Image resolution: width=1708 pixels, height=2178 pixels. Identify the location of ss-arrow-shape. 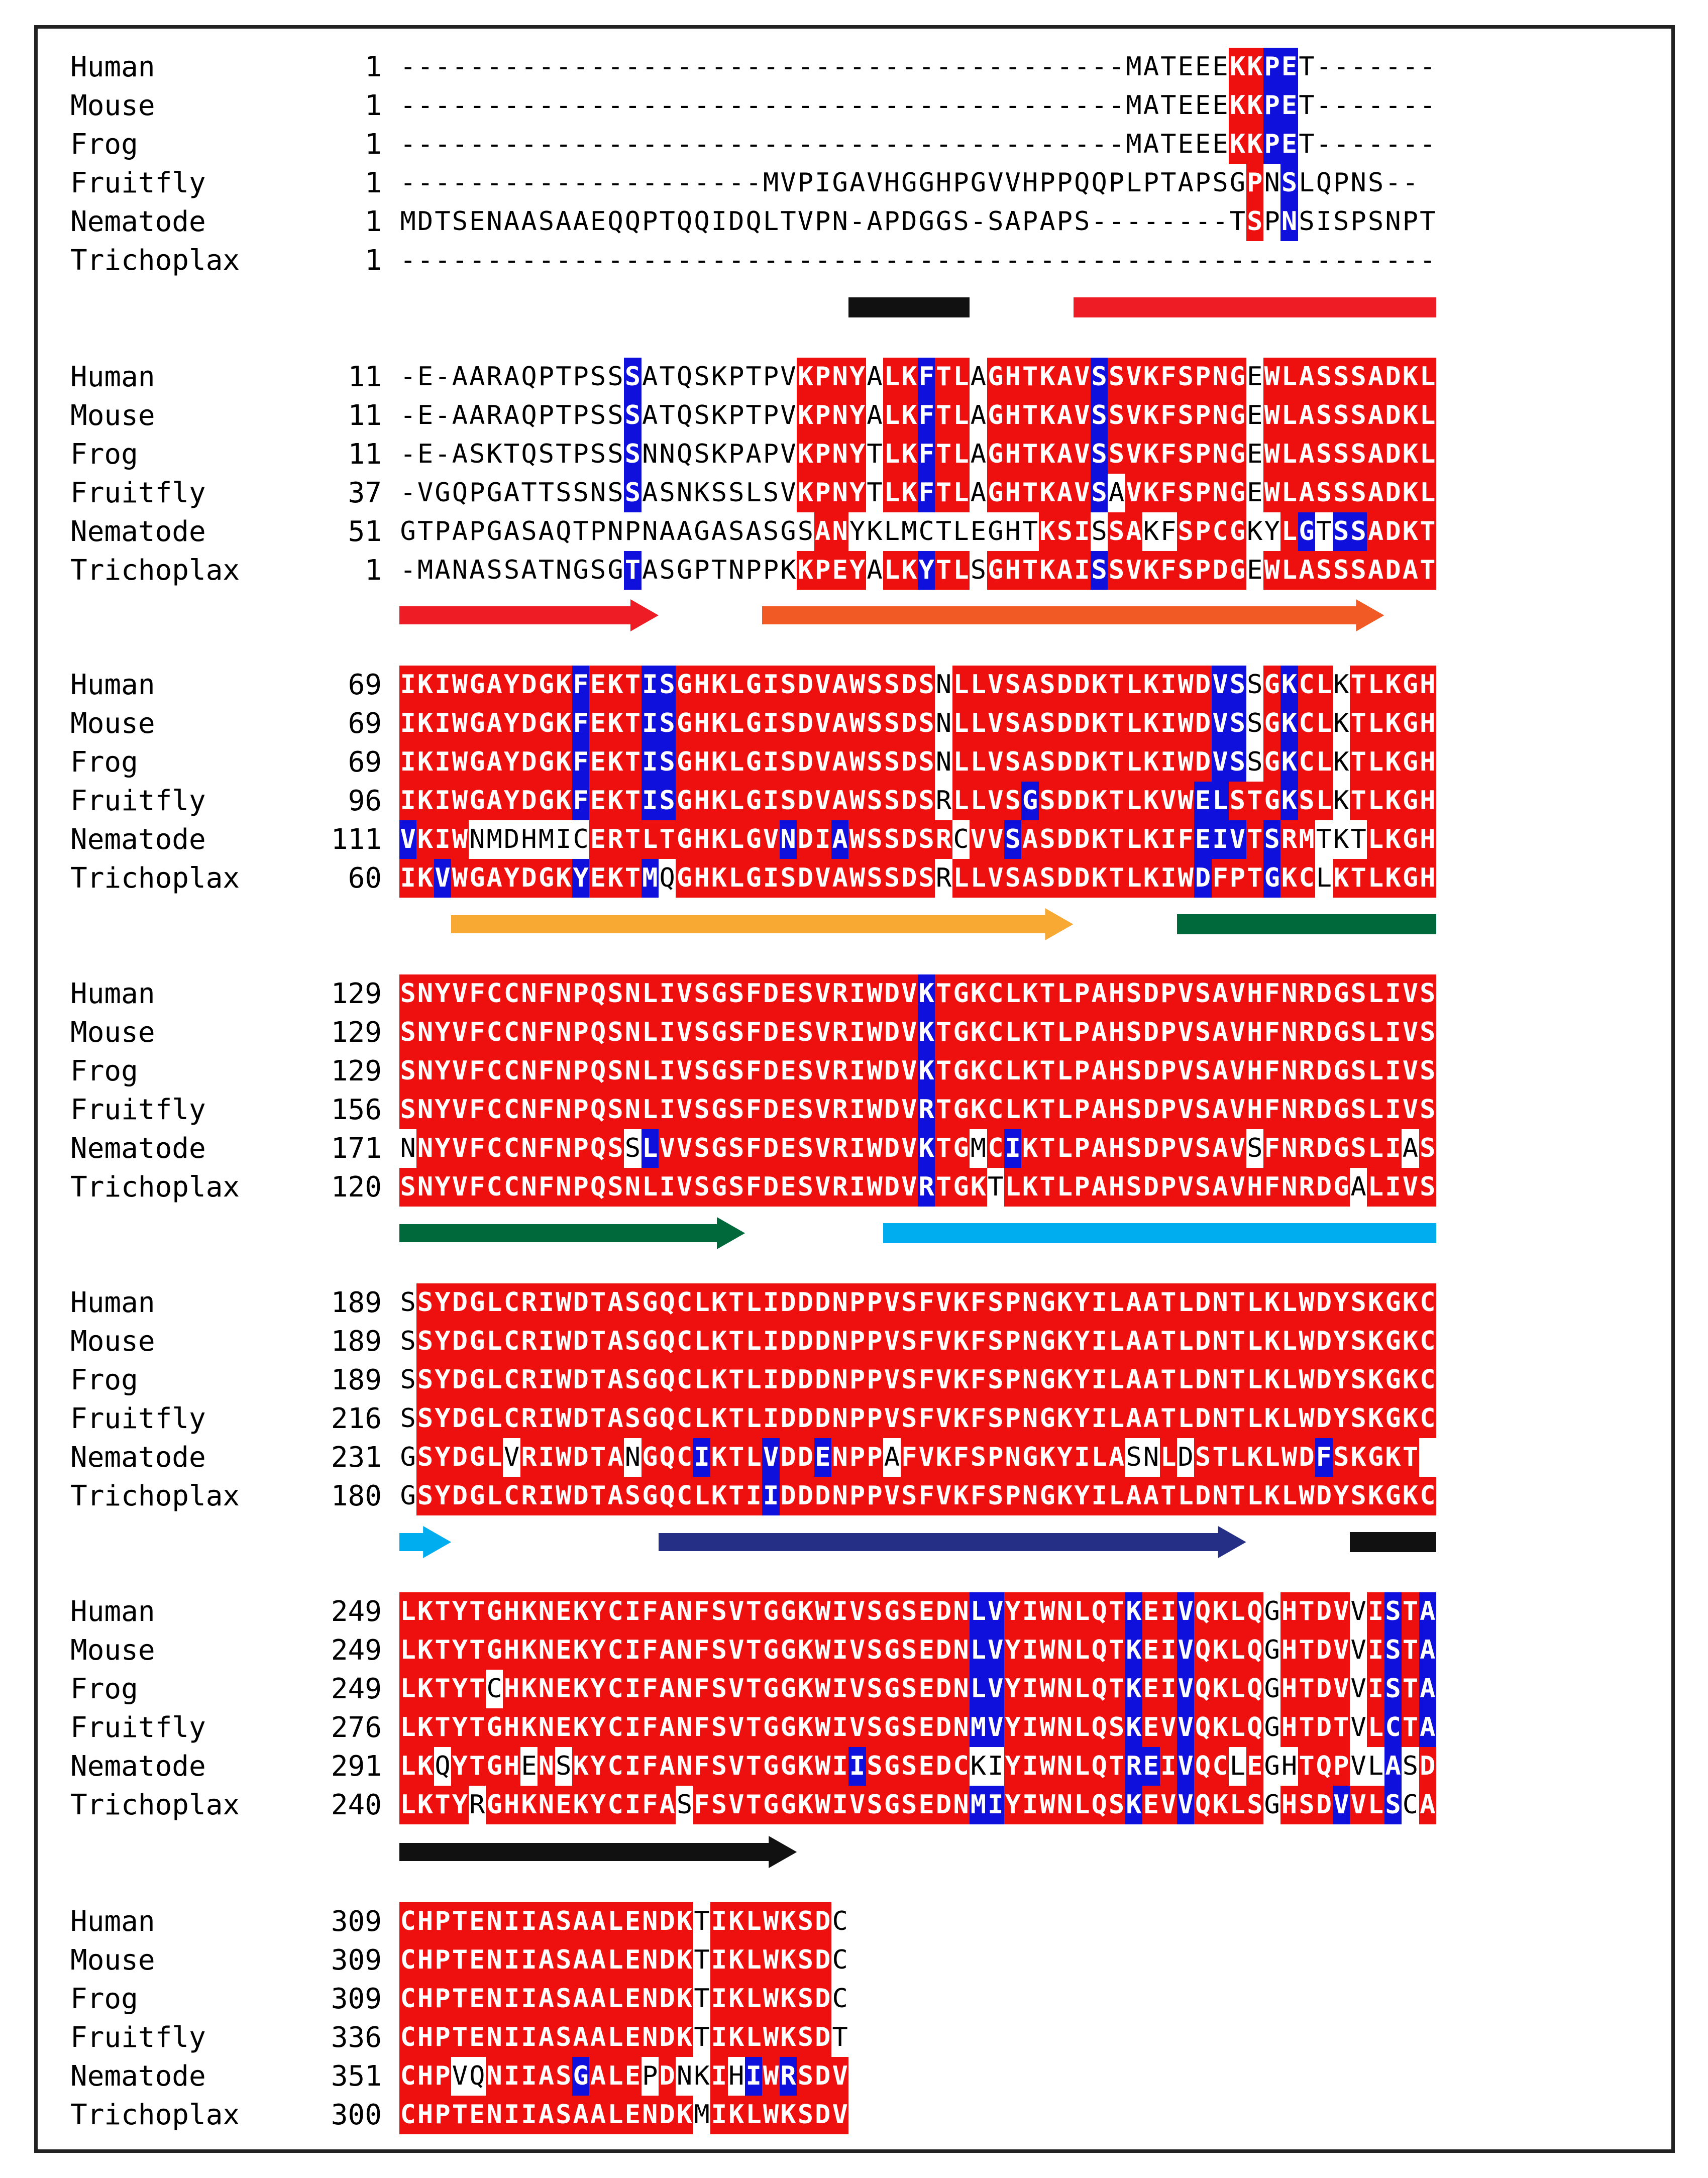
(762, 924).